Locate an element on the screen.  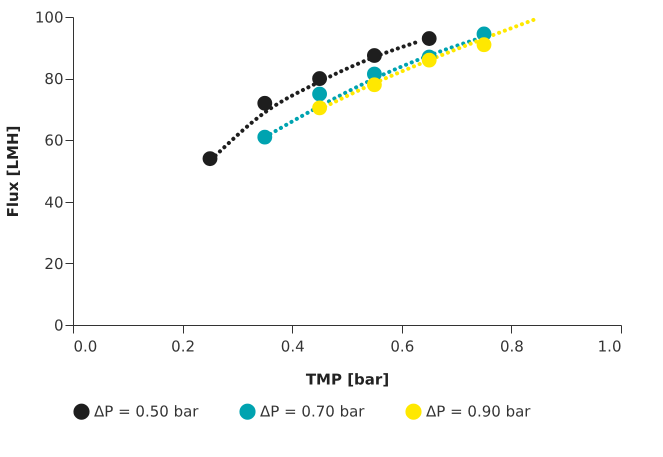
legend-label: ΔP = 0.70 bar is located at coordinates (313, 411).